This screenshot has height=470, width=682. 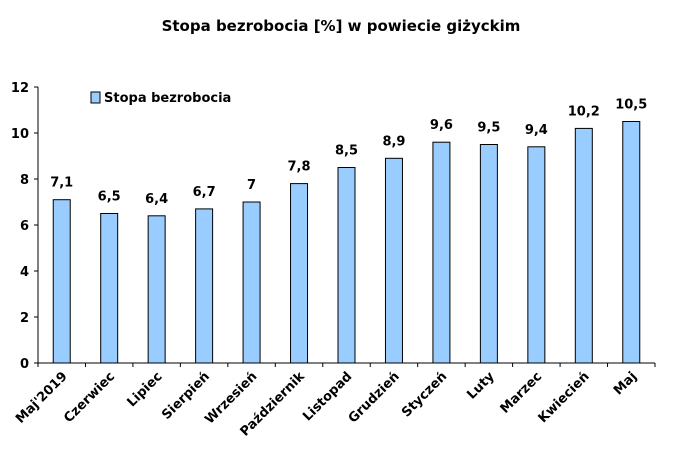 I want to click on y-tick-label: 0, so click(x=24, y=364).